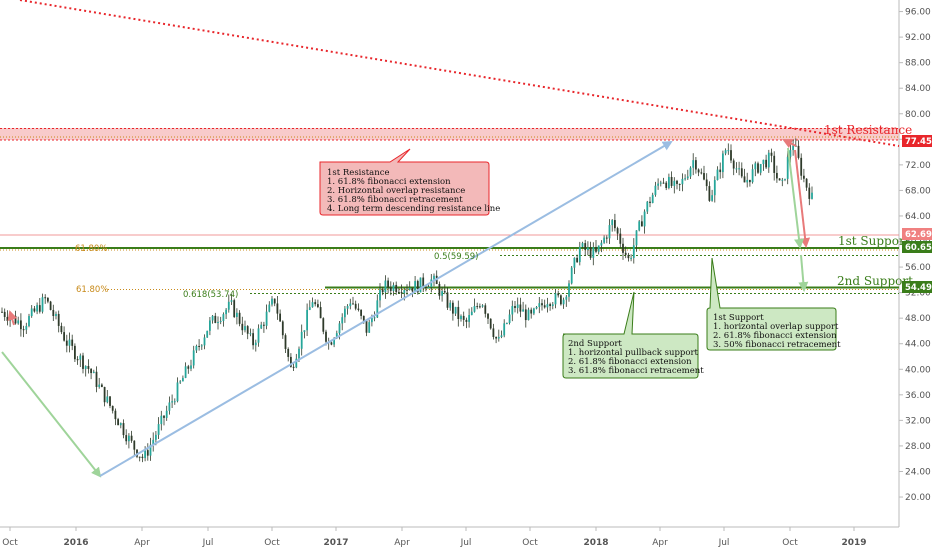  Describe the element at coordinates (456, 257) in the screenshot. I see `fib-05-label: 0.5(59.59)` at that location.